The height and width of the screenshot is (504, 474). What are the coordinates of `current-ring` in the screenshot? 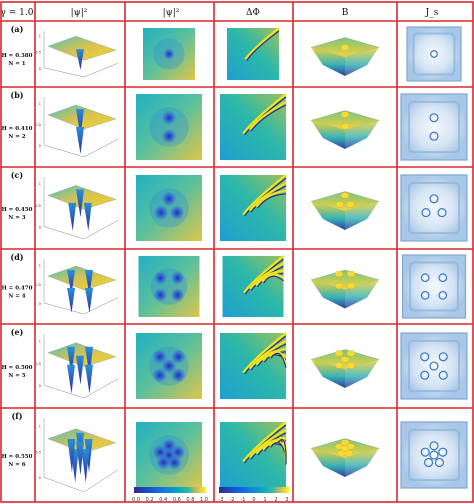 It's located at (434, 208).